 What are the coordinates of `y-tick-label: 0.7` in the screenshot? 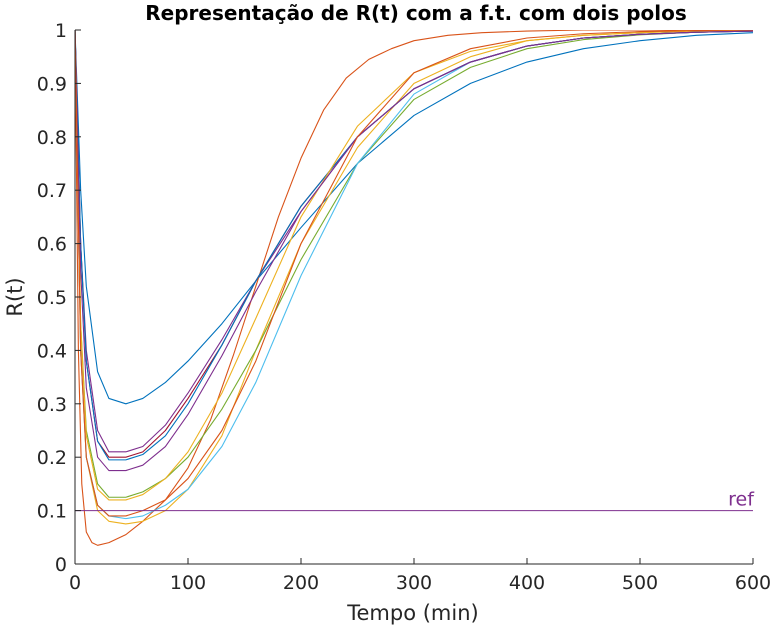 It's located at (52, 191).